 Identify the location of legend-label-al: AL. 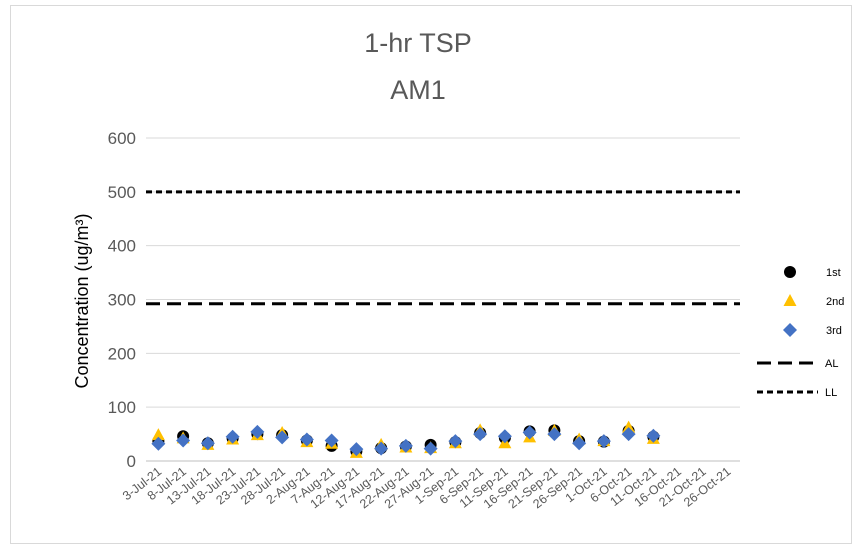
(831, 364).